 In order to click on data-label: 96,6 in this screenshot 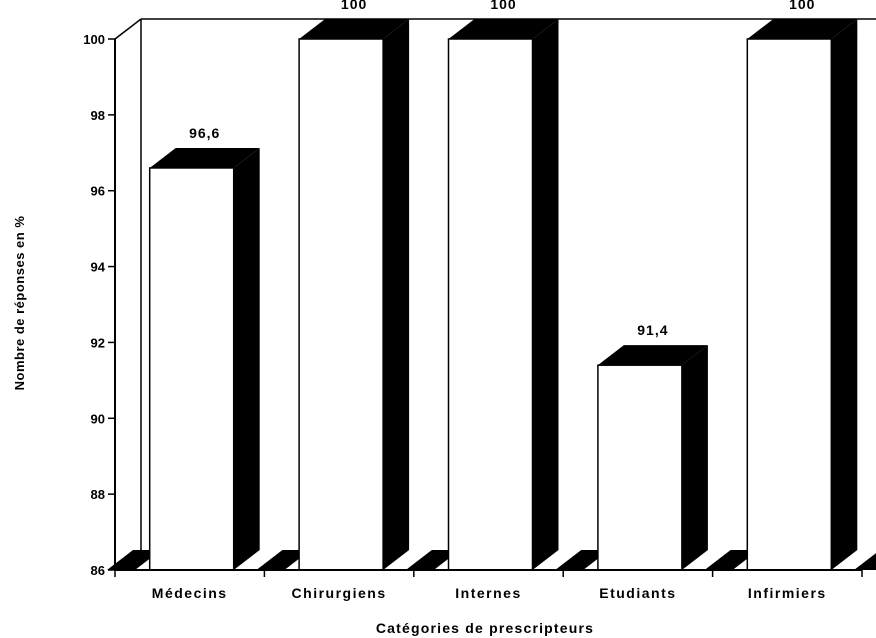, I will do `click(204, 133)`.